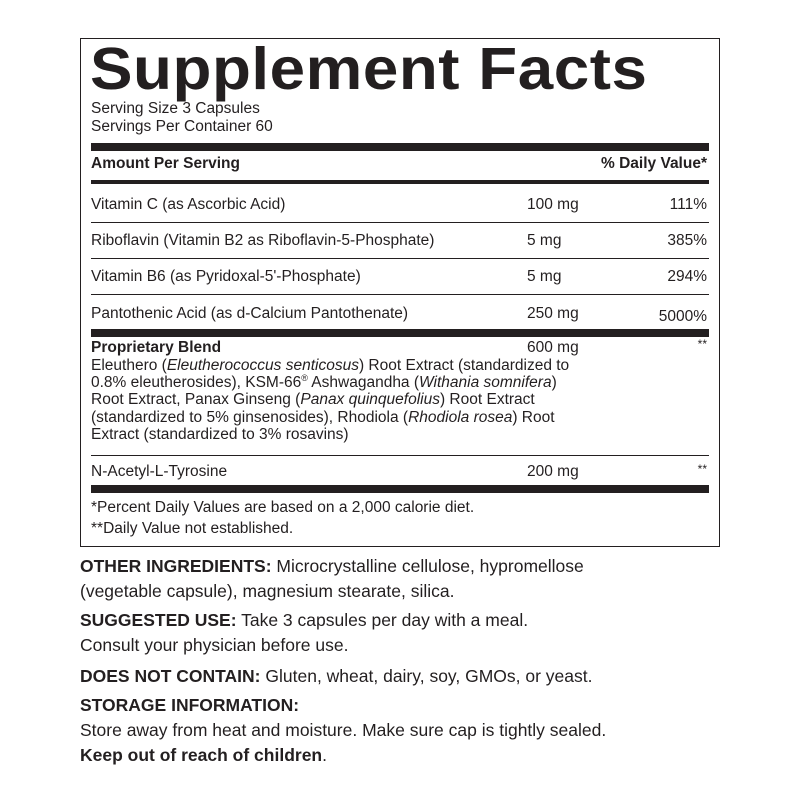 The image size is (800, 800). I want to click on storage-warning: Keep out of reach of children, so click(201, 755).